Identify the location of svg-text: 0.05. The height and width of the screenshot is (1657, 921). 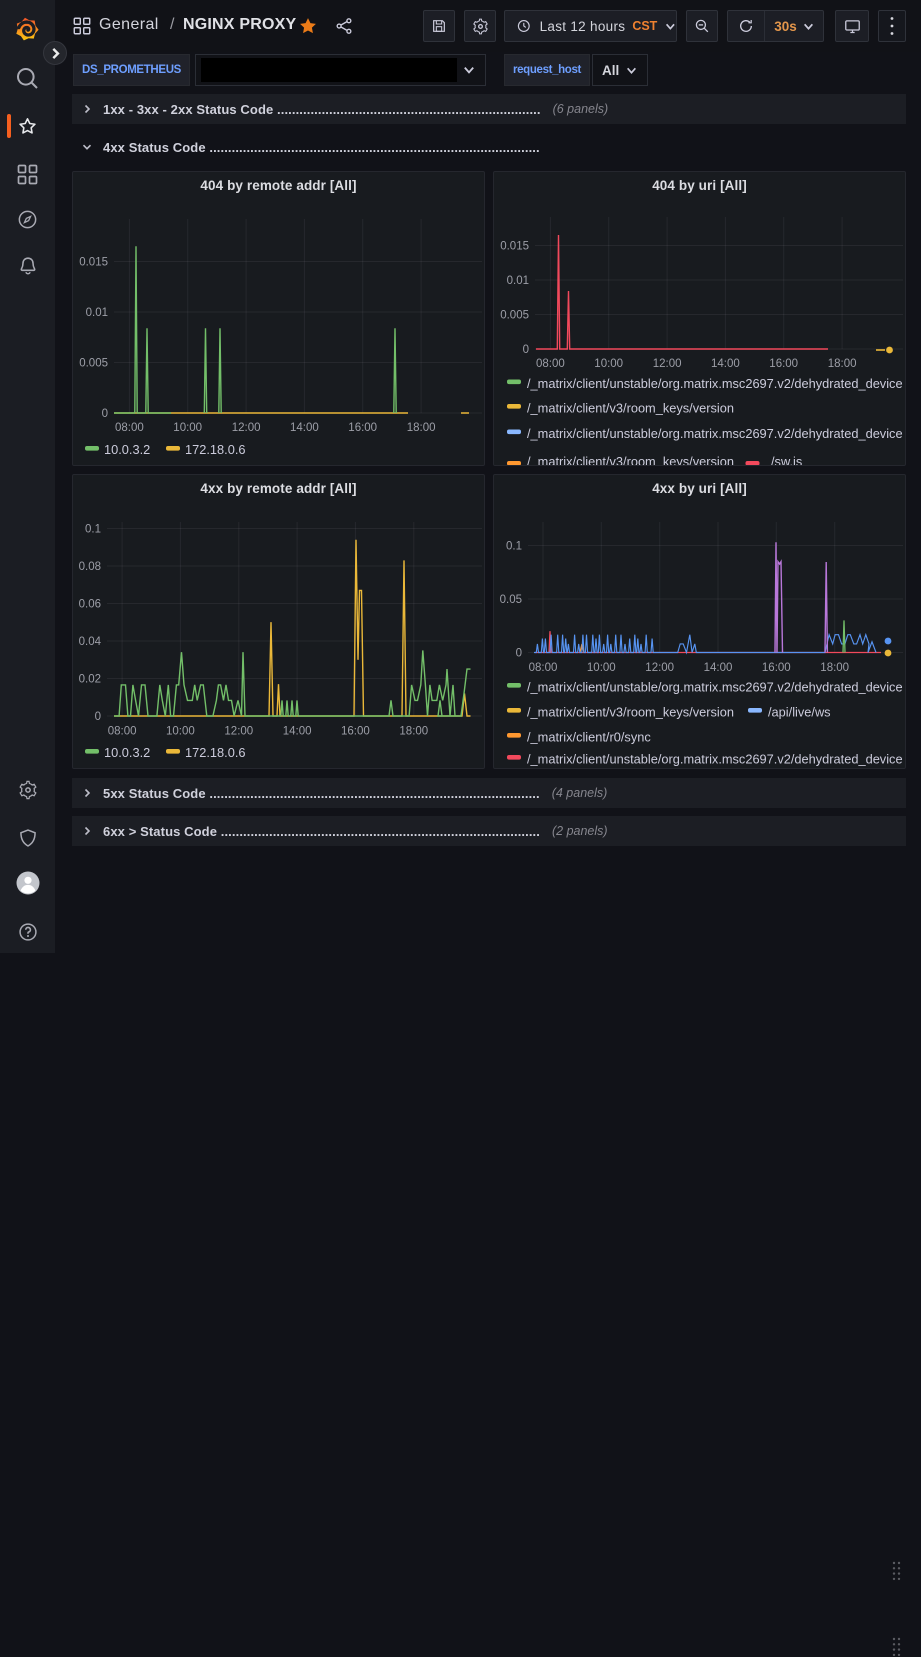
(511, 600).